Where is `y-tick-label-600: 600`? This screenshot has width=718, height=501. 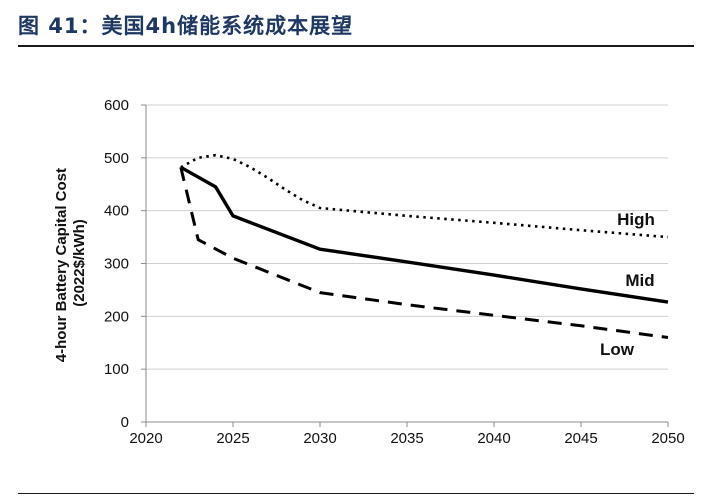 y-tick-label-600: 600 is located at coordinates (116, 105).